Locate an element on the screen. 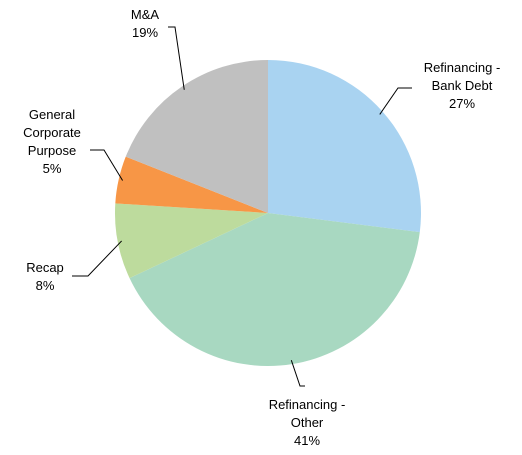  value-label: 41% is located at coordinates (307, 440).